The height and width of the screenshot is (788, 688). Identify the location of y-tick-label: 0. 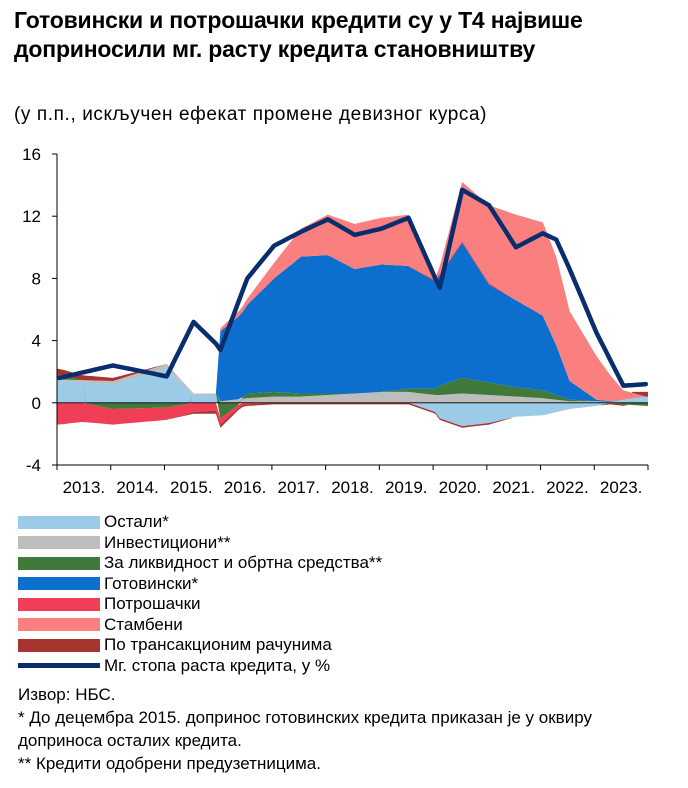
(36, 403).